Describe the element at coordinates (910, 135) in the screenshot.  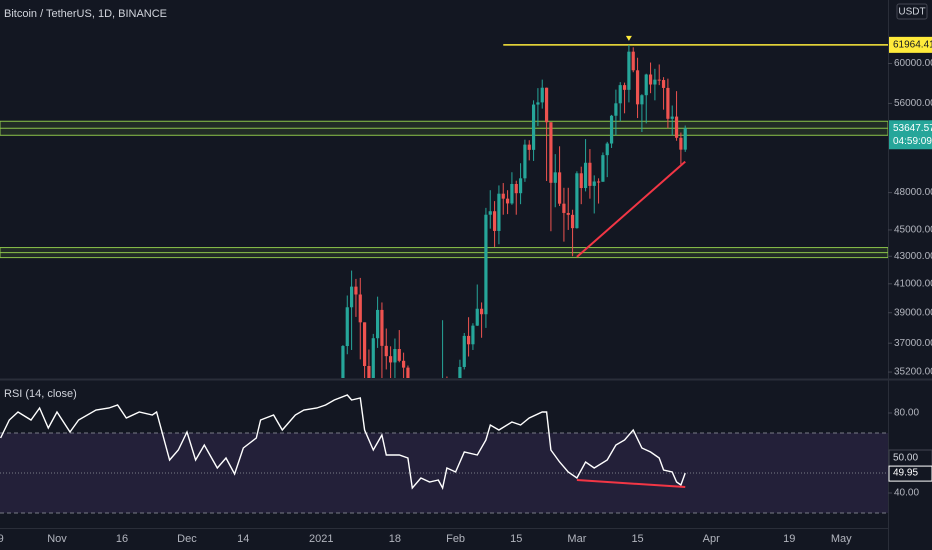
I see `last-price-box` at that location.